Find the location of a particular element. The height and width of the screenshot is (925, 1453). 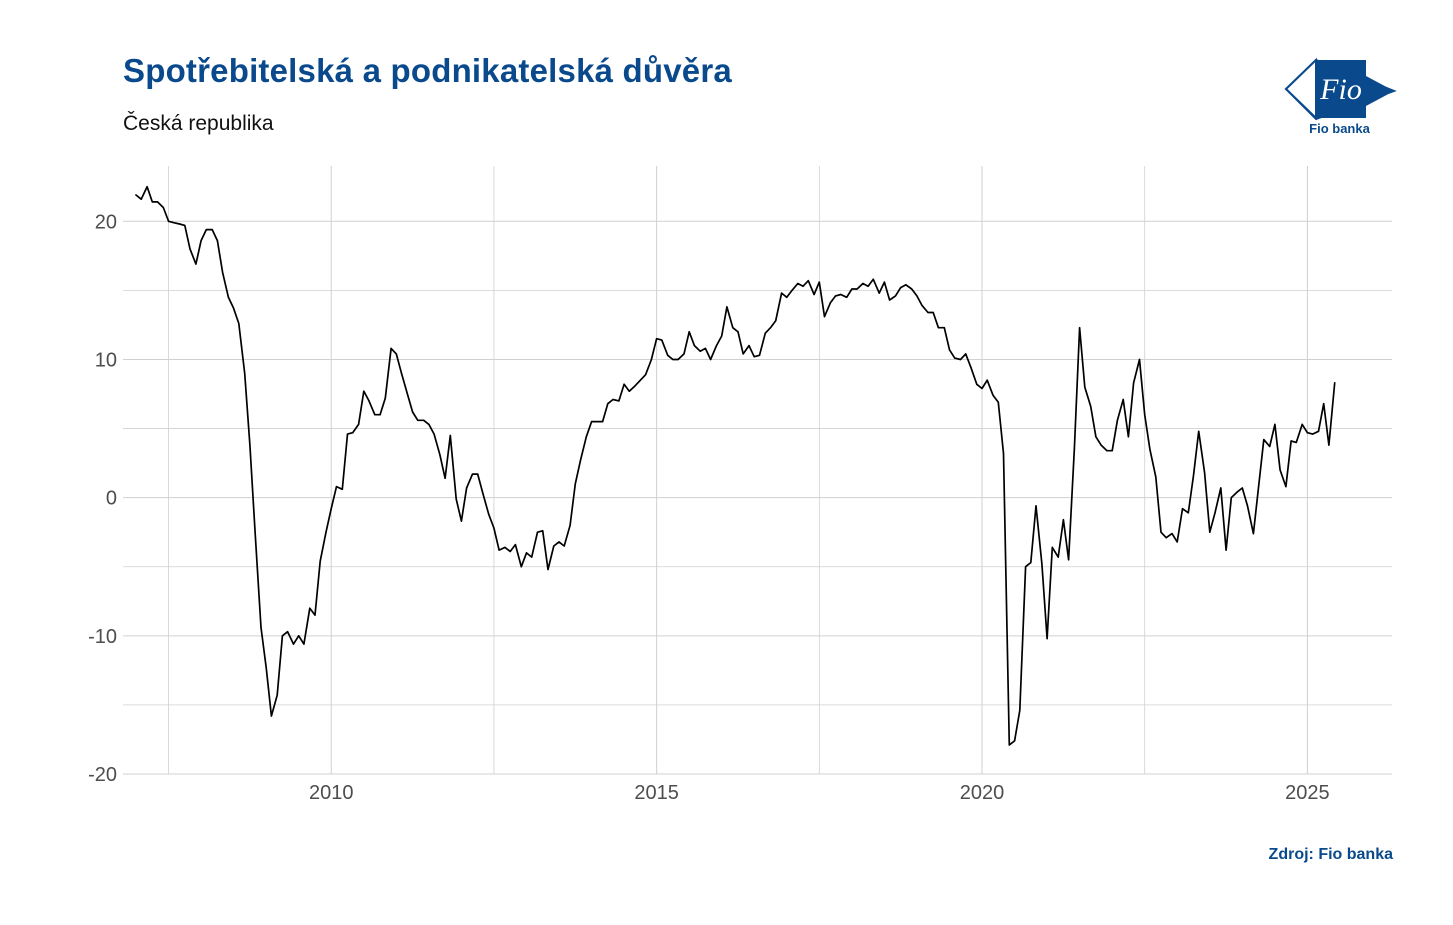

fio-banka-logo-icon: Fio is located at coordinates (1340, 89).